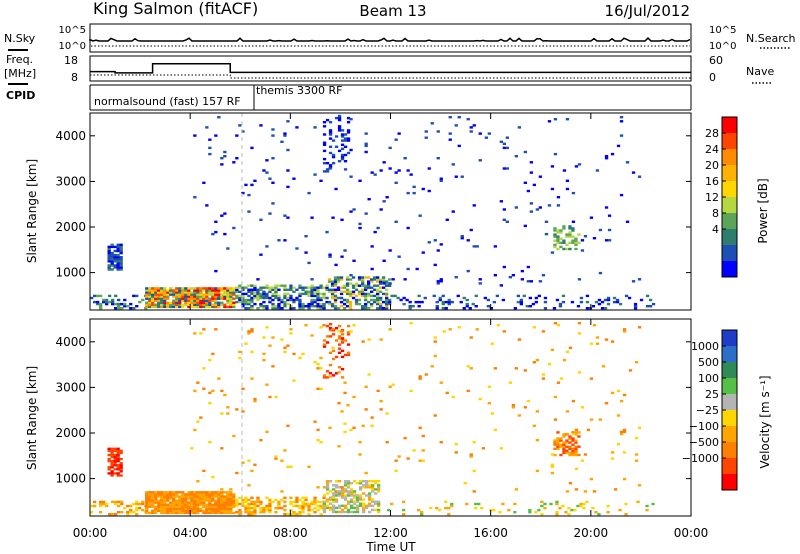 This screenshot has height=554, width=800. Describe the element at coordinates (299, 90) in the screenshot. I see `cpid-program-2: themis 3300 RF` at that location.